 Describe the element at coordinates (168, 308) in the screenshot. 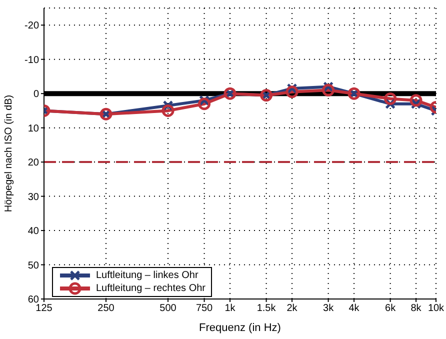

I see `x-tick-label: 500` at that location.